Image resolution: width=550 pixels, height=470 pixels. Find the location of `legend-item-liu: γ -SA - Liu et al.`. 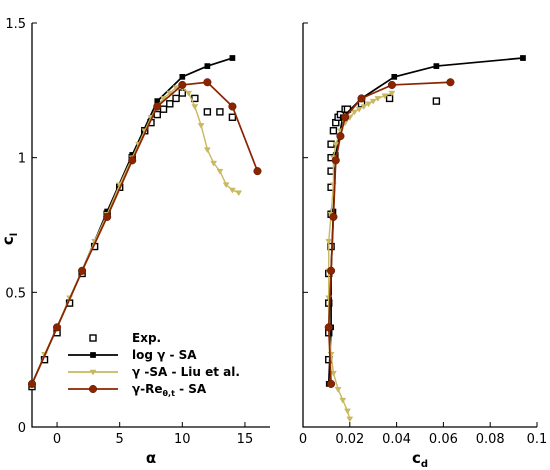

legend-item-liu: γ -SA - Liu et al. is located at coordinates (154, 372).